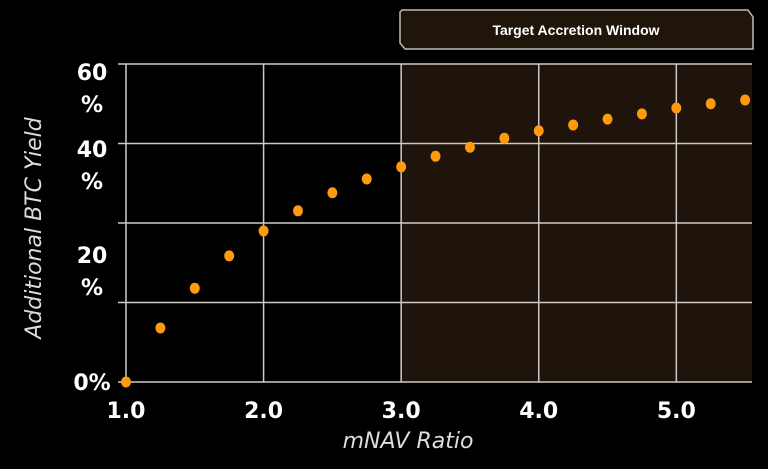 The height and width of the screenshot is (469, 768). Describe the element at coordinates (92, 272) in the screenshot. I see `y-tick-label: 20%` at that location.